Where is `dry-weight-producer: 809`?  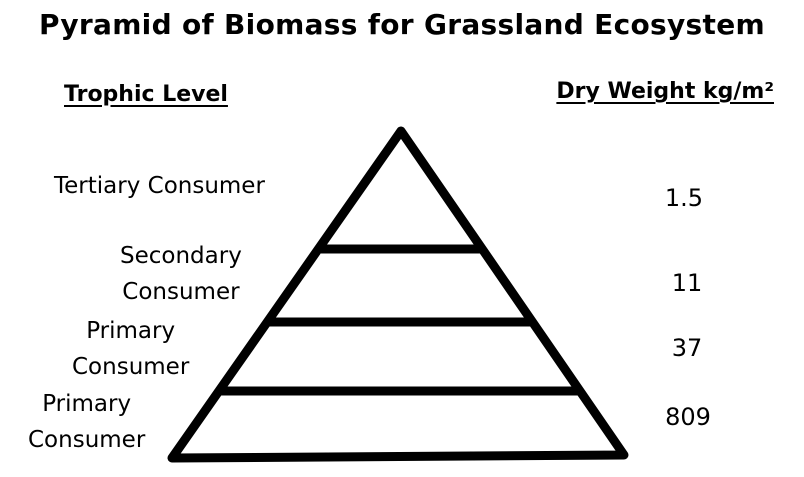
dry-weight-producer: 809 is located at coordinates (688, 417).